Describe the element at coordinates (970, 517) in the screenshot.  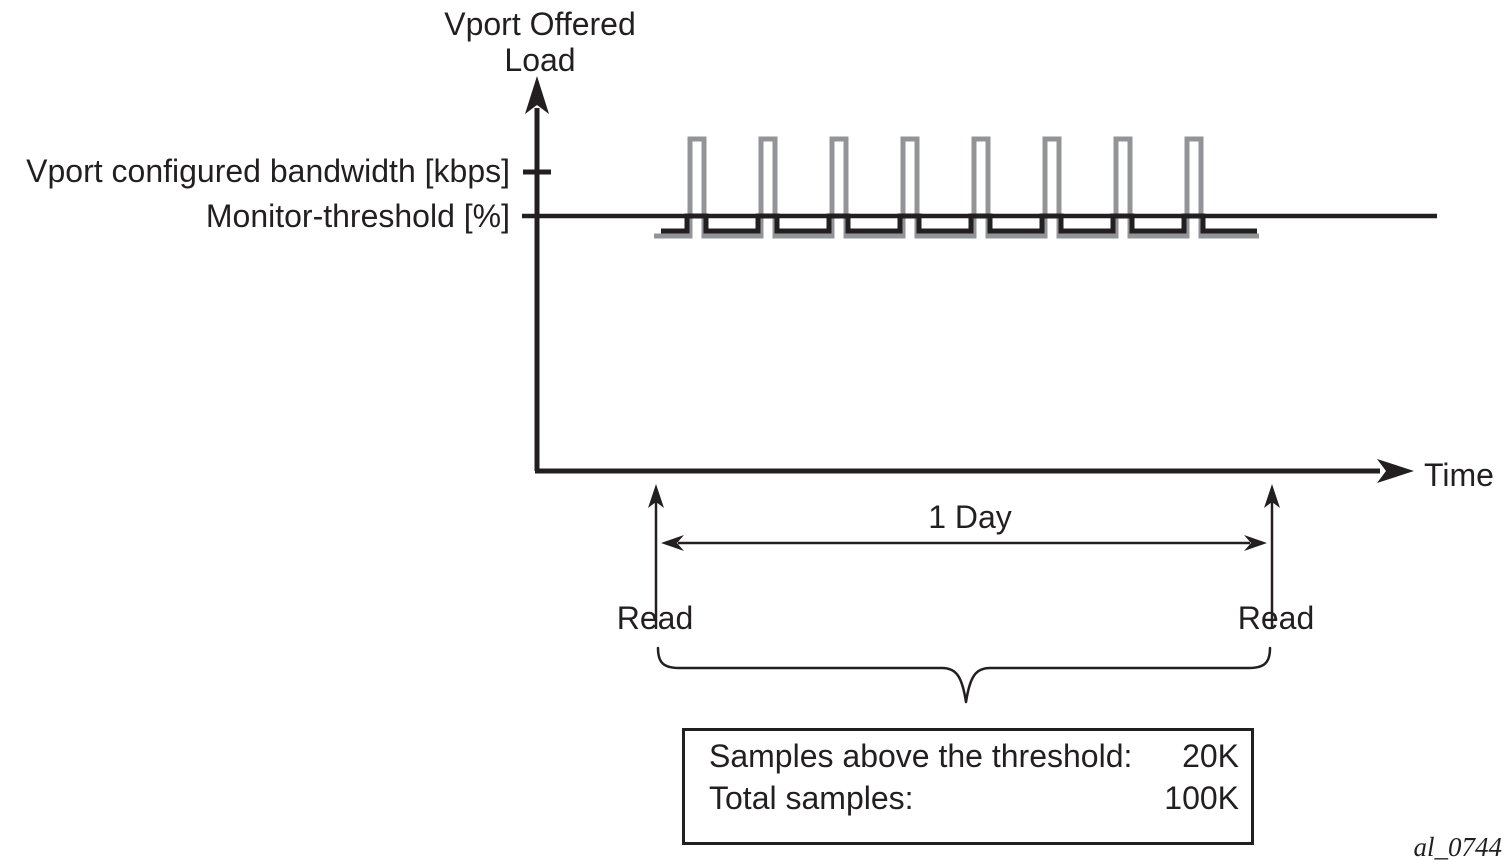
I see `one-day-span-label: 1 Day` at that location.